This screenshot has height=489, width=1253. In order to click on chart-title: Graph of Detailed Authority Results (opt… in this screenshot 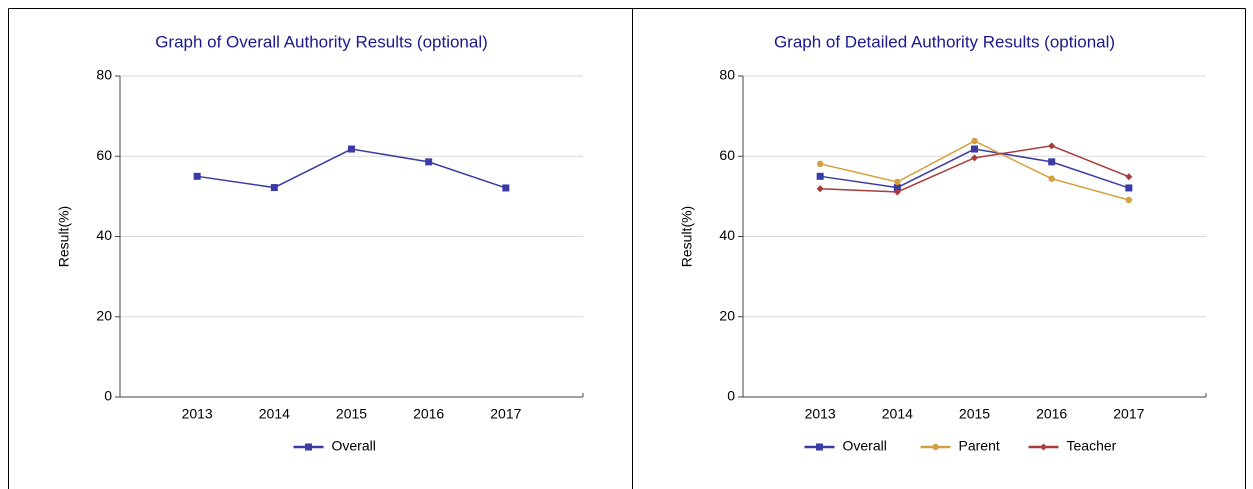, I will do `click(944, 41)`.